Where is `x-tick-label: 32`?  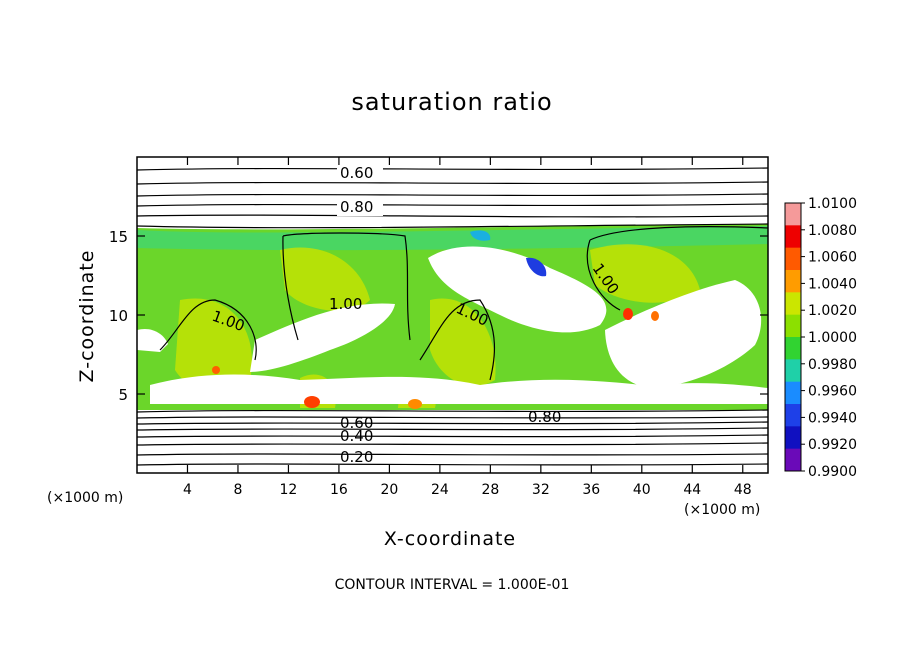
x-tick-label: 32 is located at coordinates (541, 490).